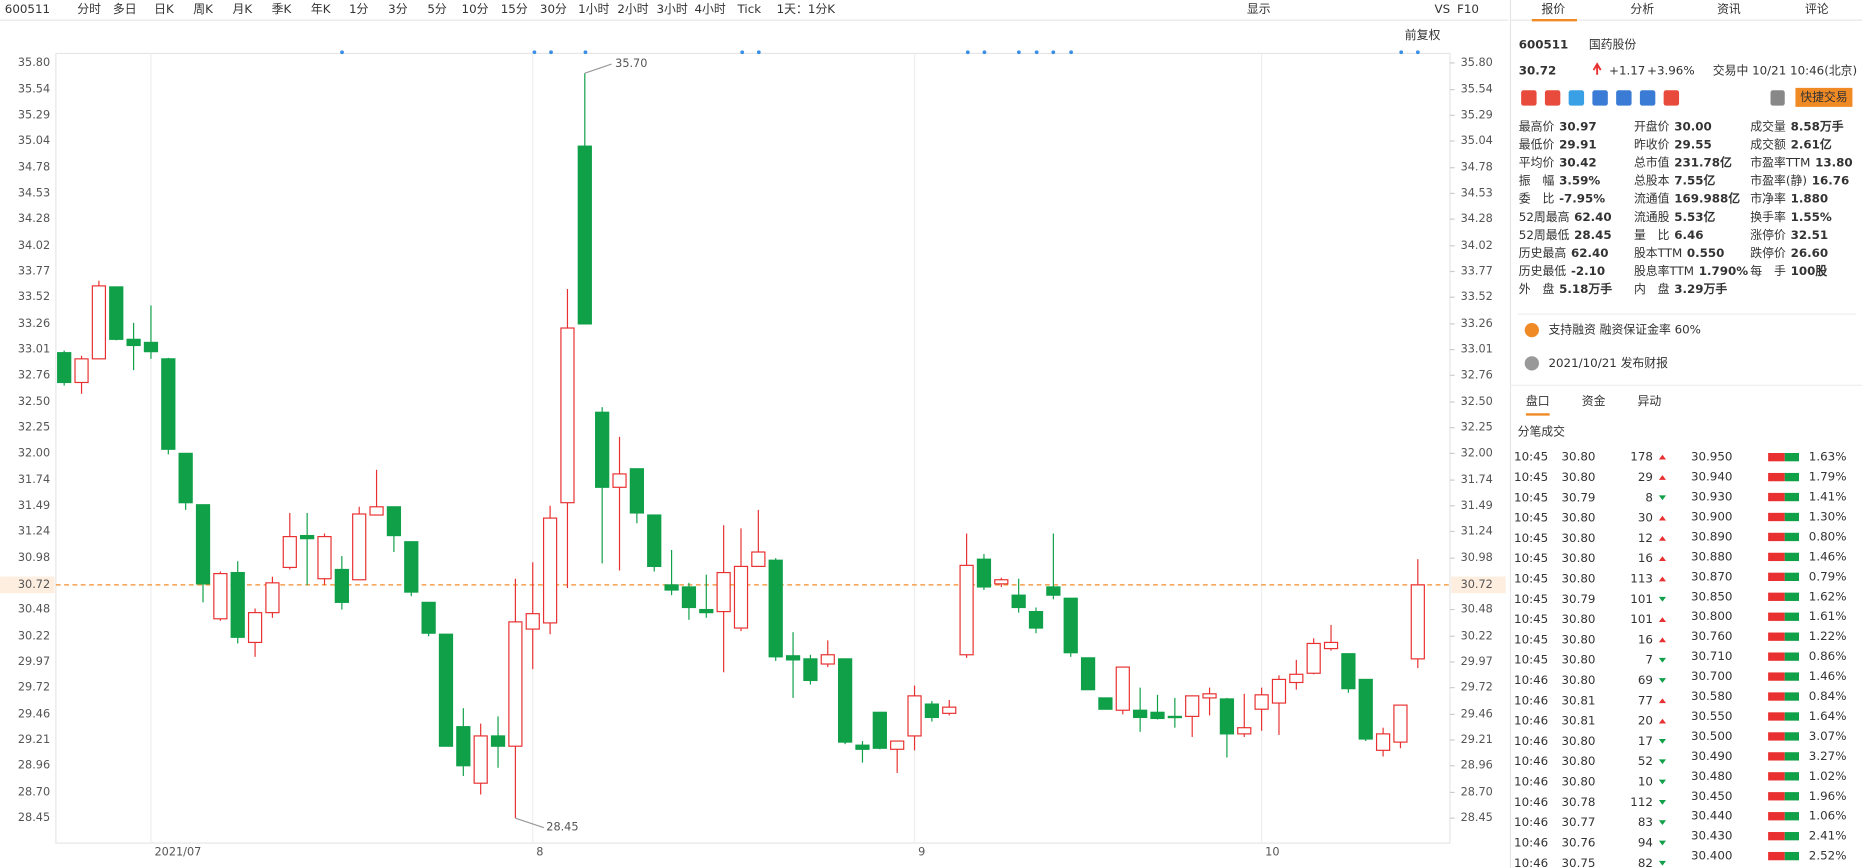 This screenshot has height=868, width=1862. What do you see at coordinates (593, 9) in the screenshot?
I see `period-tab: 1小时` at bounding box center [593, 9].